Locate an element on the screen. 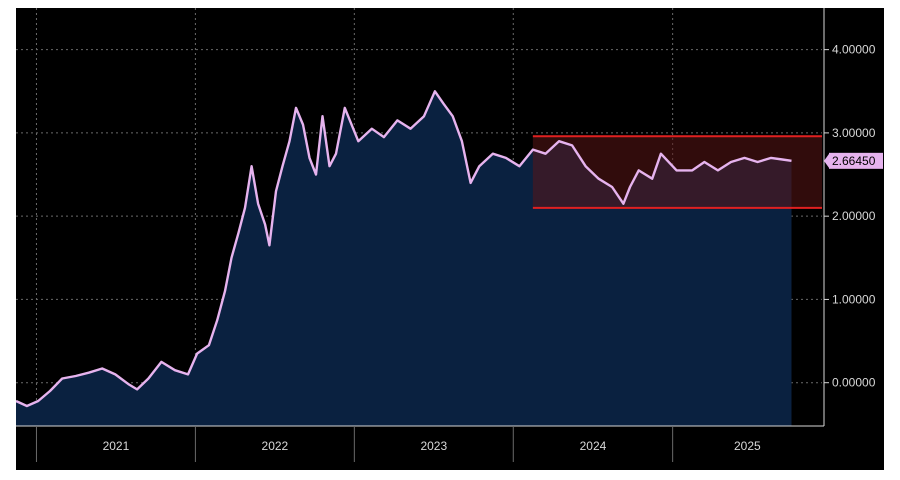  x-tick-label: 2022 is located at coordinates (275, 446).